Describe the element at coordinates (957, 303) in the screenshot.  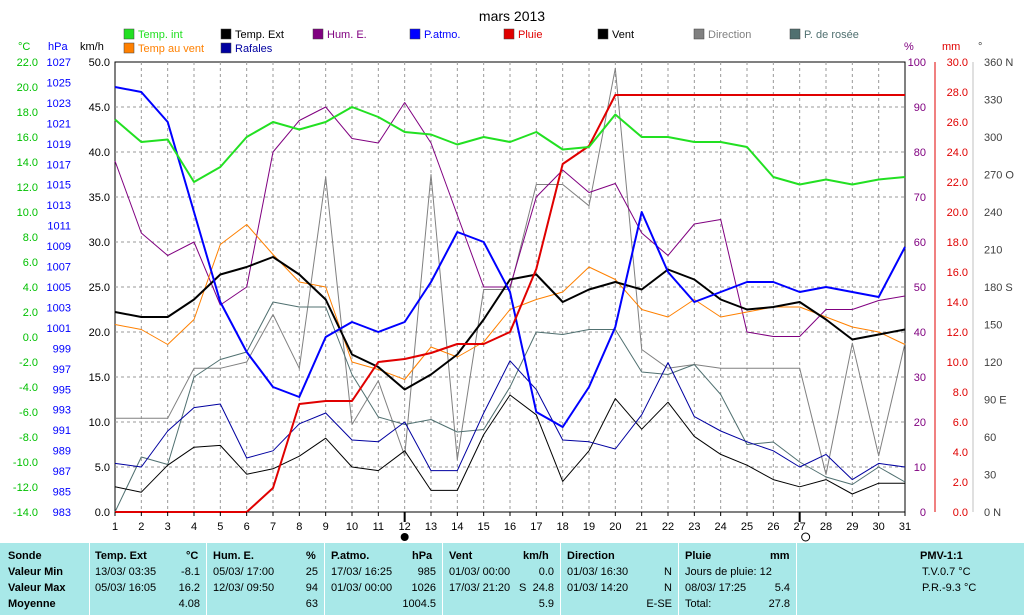
I see `mm-tick-label: 14.0` at that location.